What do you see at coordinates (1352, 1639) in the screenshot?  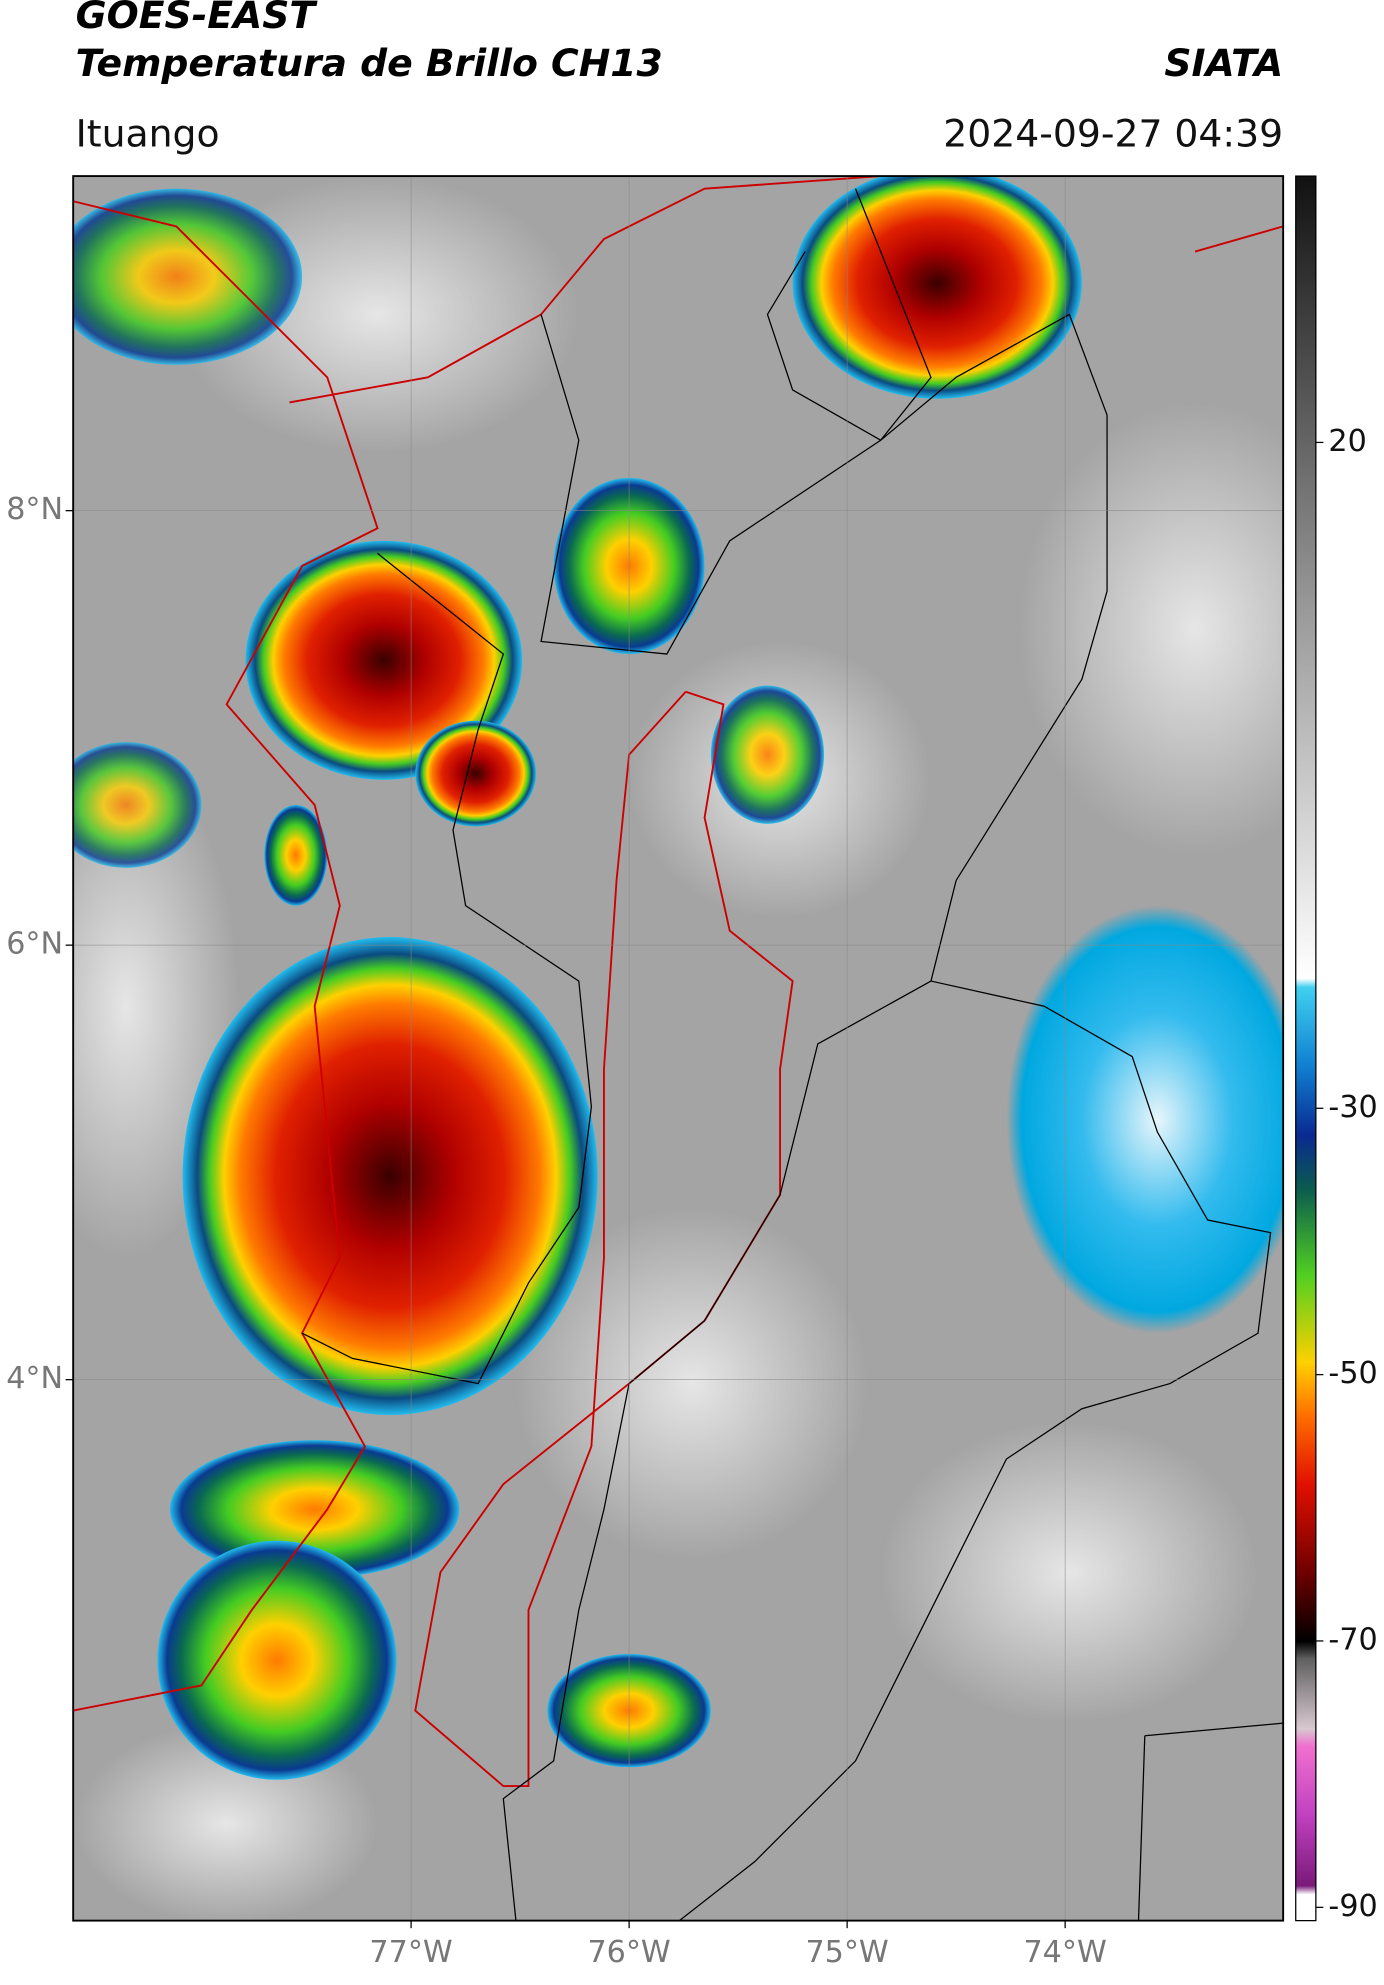 I see `colorbar-tick-label: -70` at bounding box center [1352, 1639].